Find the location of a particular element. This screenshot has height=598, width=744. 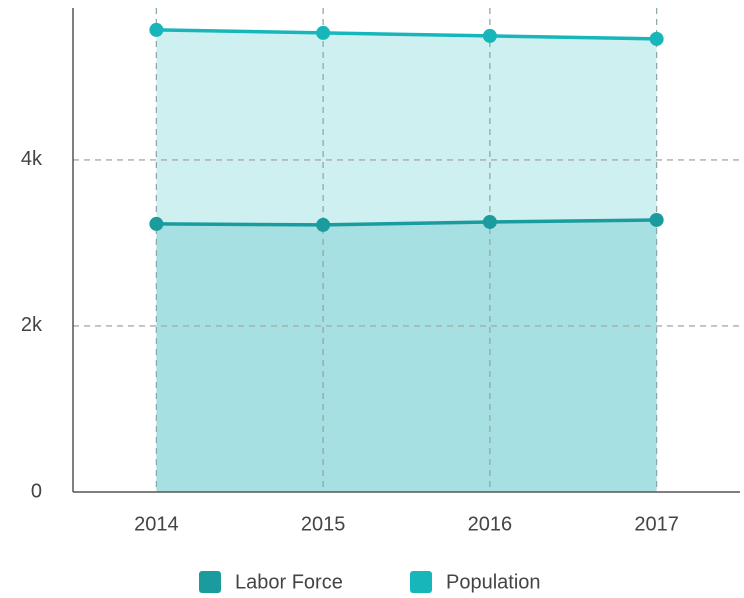

x-tick-label: 2014 is located at coordinates (156, 524).